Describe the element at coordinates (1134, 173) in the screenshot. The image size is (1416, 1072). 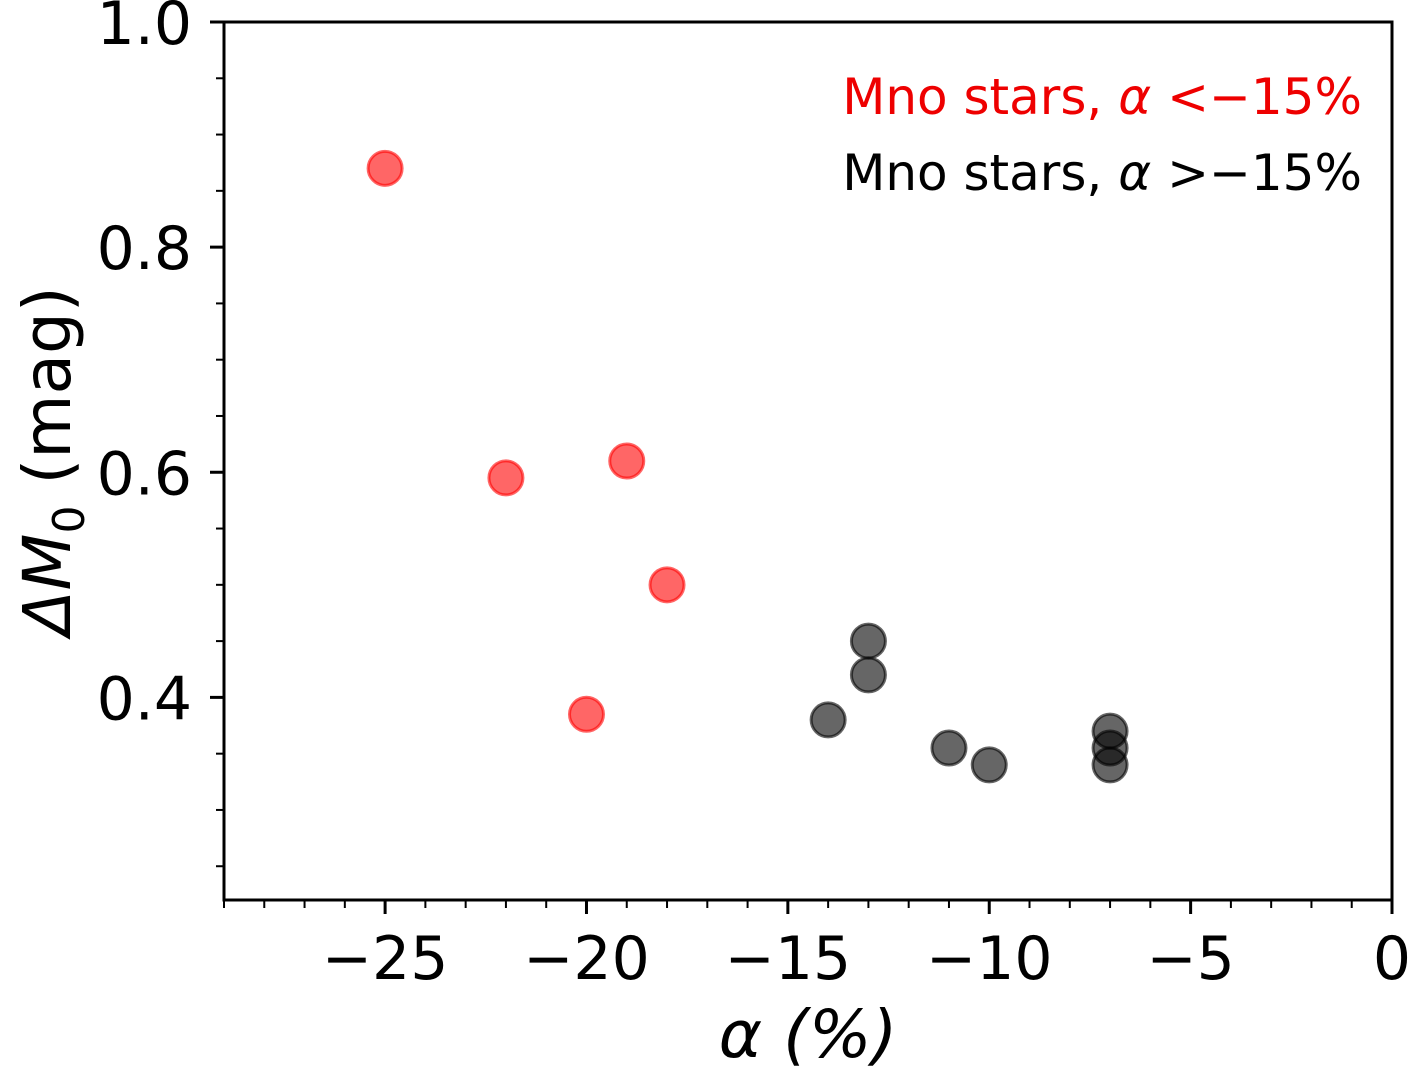
I see `legend-black-symbol: α` at that location.